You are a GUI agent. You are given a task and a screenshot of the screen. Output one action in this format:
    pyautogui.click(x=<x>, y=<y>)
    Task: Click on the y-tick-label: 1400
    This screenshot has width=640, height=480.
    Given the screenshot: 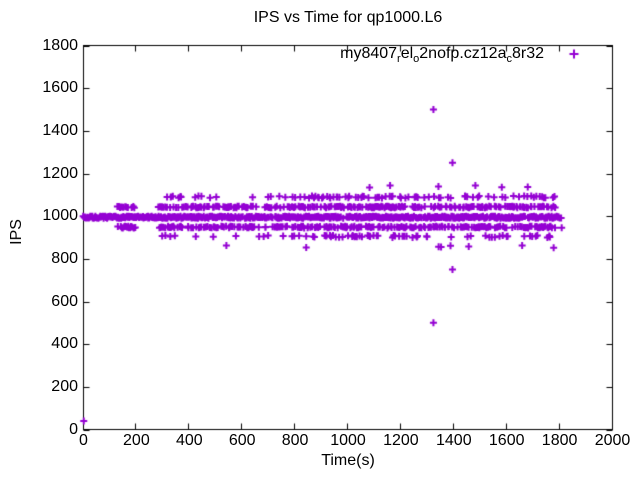 What is the action you would take?
    pyautogui.click(x=60, y=130)
    